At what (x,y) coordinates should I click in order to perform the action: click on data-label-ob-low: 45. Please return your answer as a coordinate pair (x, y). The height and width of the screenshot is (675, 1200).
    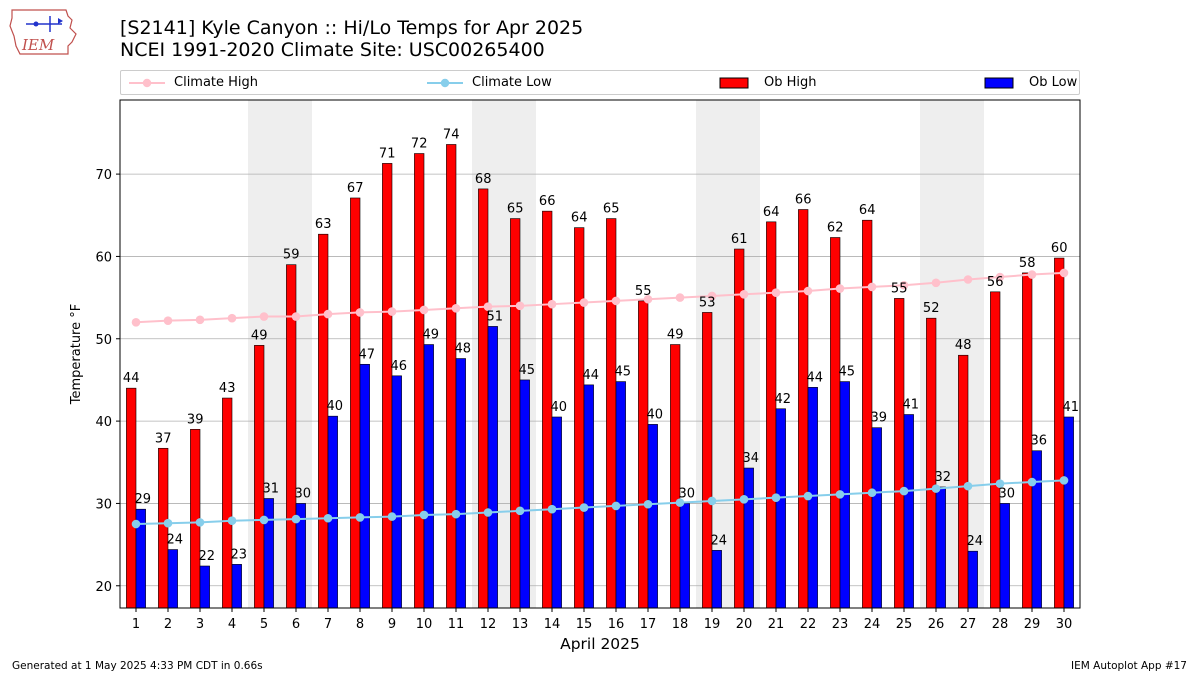
    Looking at the image, I should click on (847, 372).